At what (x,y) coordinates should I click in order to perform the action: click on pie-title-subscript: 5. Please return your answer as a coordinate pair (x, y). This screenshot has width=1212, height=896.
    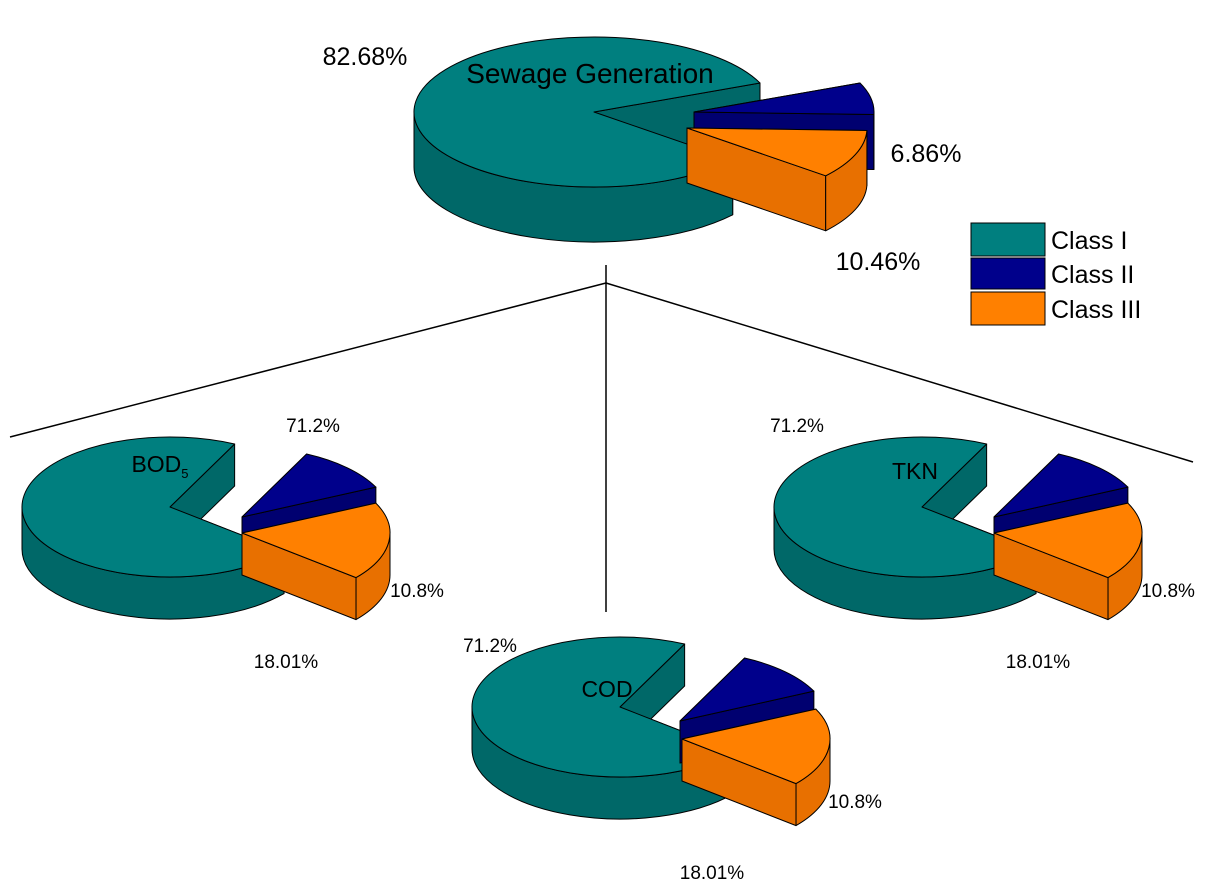
    Looking at the image, I should click on (184, 473).